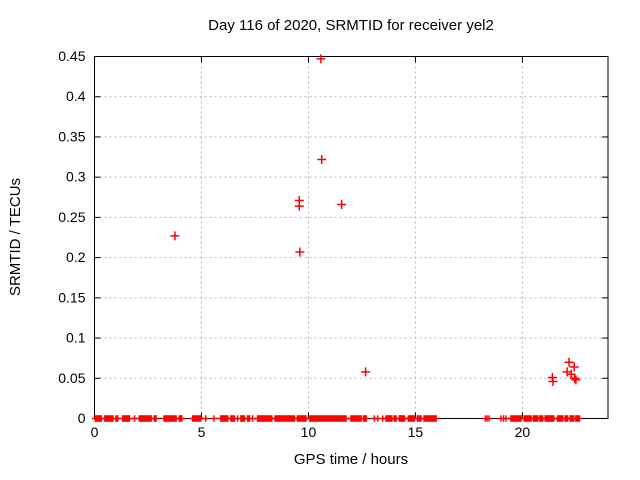 Image resolution: width=640 pixels, height=480 pixels. What do you see at coordinates (351, 459) in the screenshot?
I see `x-axis-label: GPS time / hours` at bounding box center [351, 459].